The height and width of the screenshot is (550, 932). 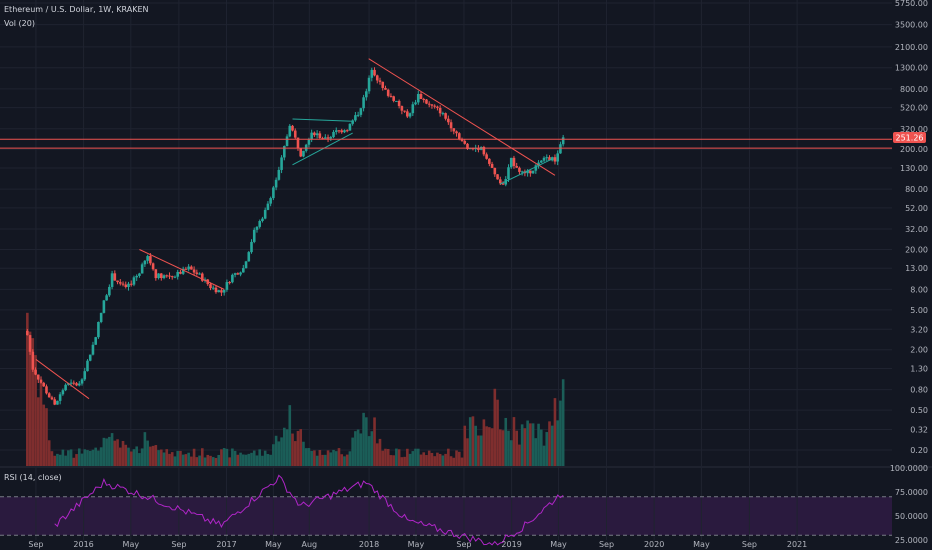 I want to click on y-tick-label: 5.00, so click(x=919, y=310).